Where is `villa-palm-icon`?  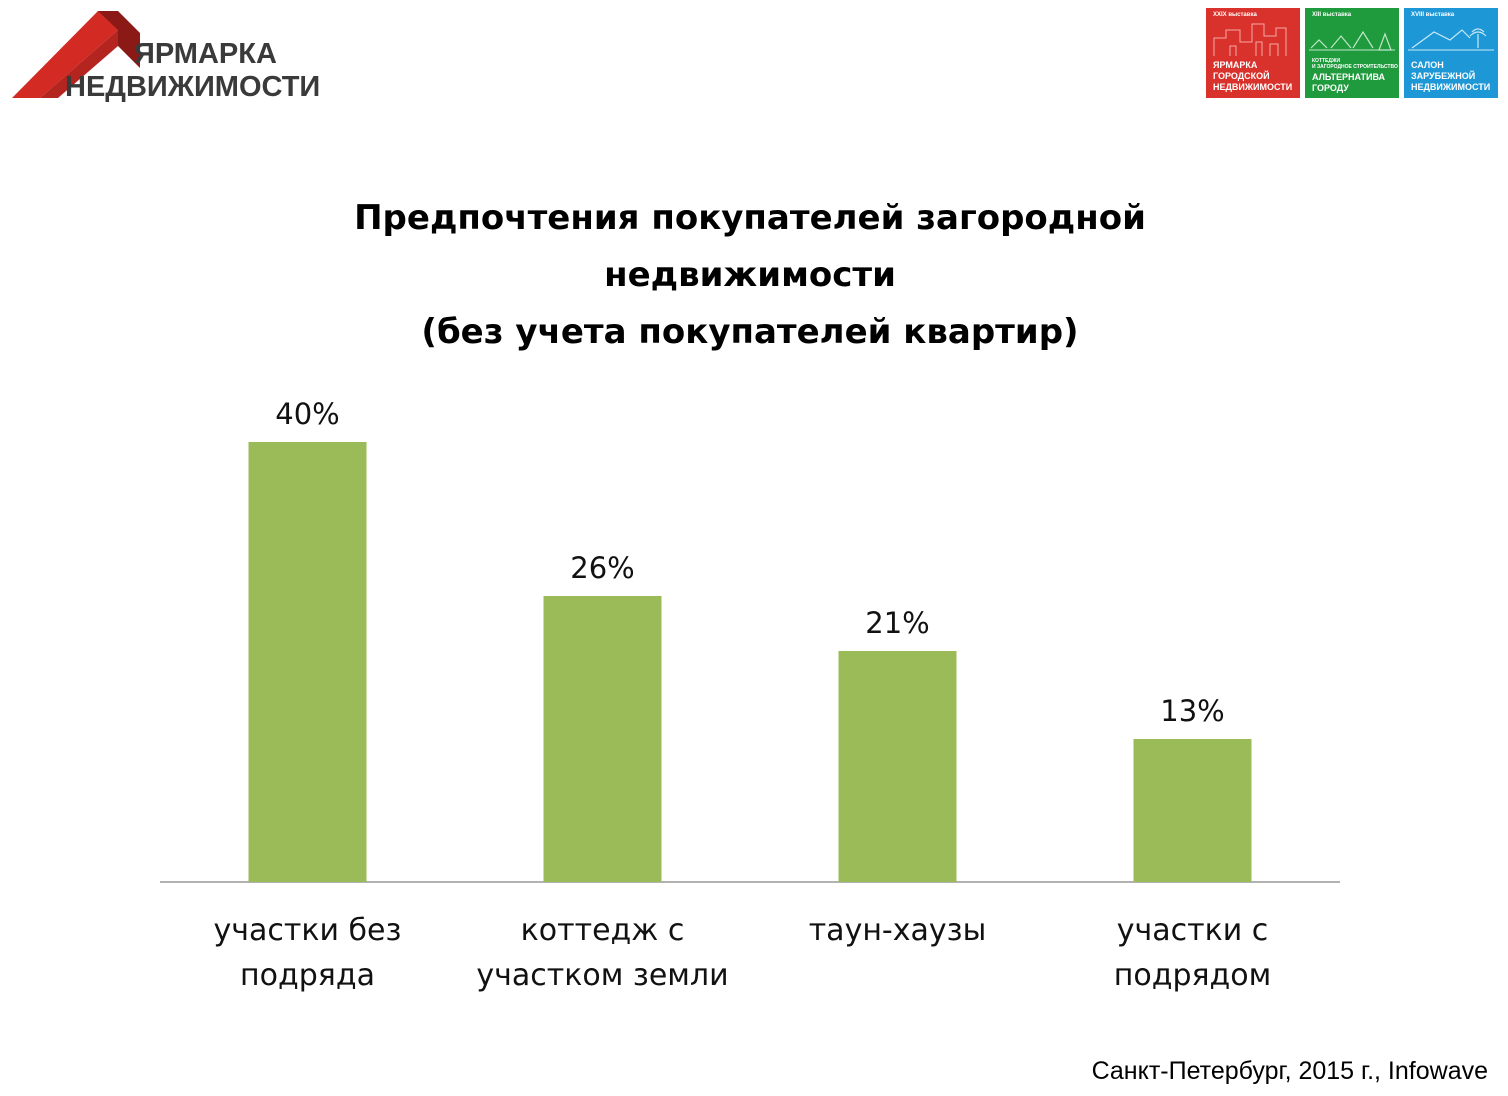 villa-palm-icon is located at coordinates (1451, 53).